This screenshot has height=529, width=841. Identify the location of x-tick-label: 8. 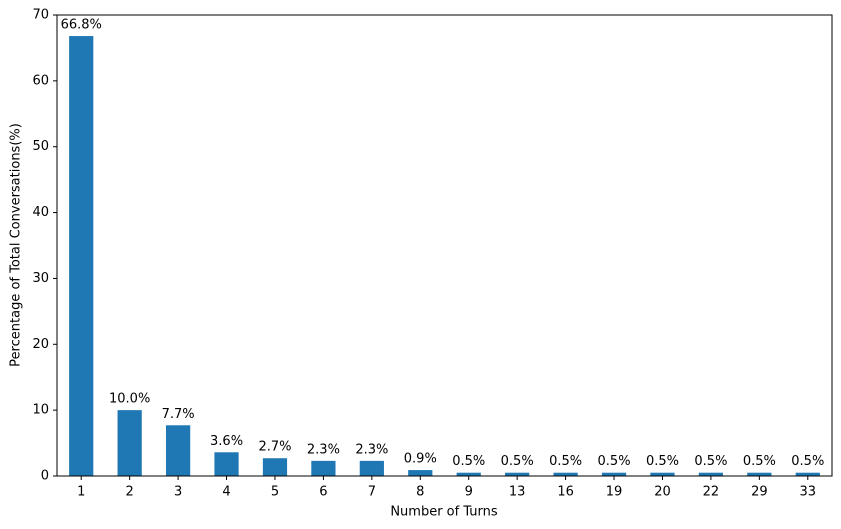
(420, 492).